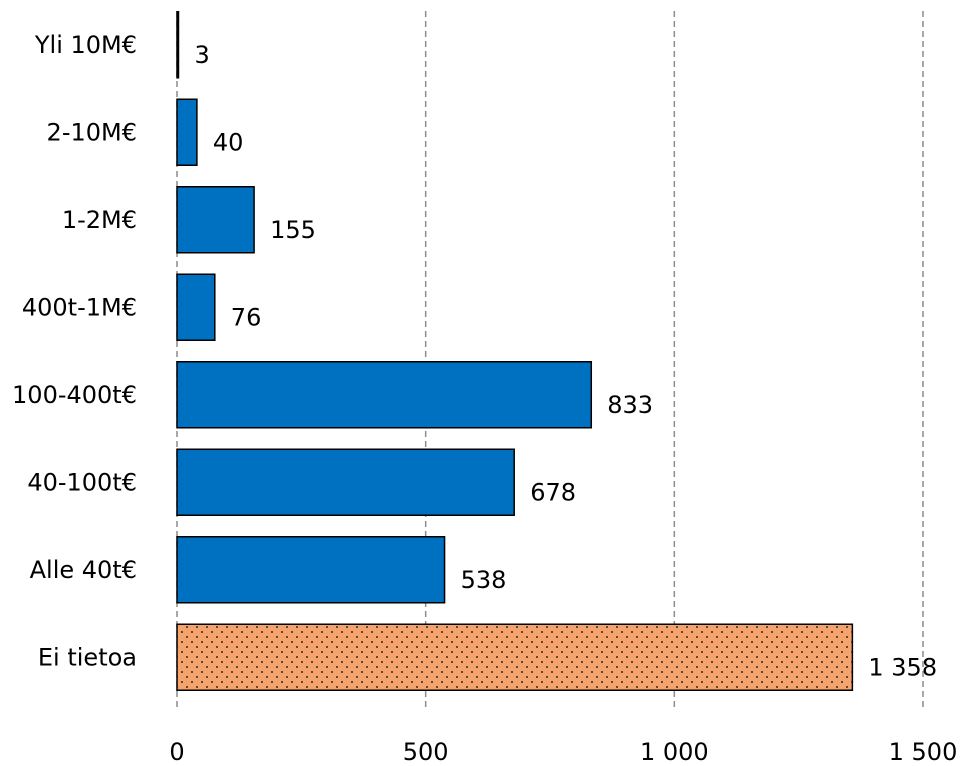 The width and height of the screenshot is (962, 766). Describe the element at coordinates (79, 307) in the screenshot. I see `category-label: 400t-1M€` at that location.